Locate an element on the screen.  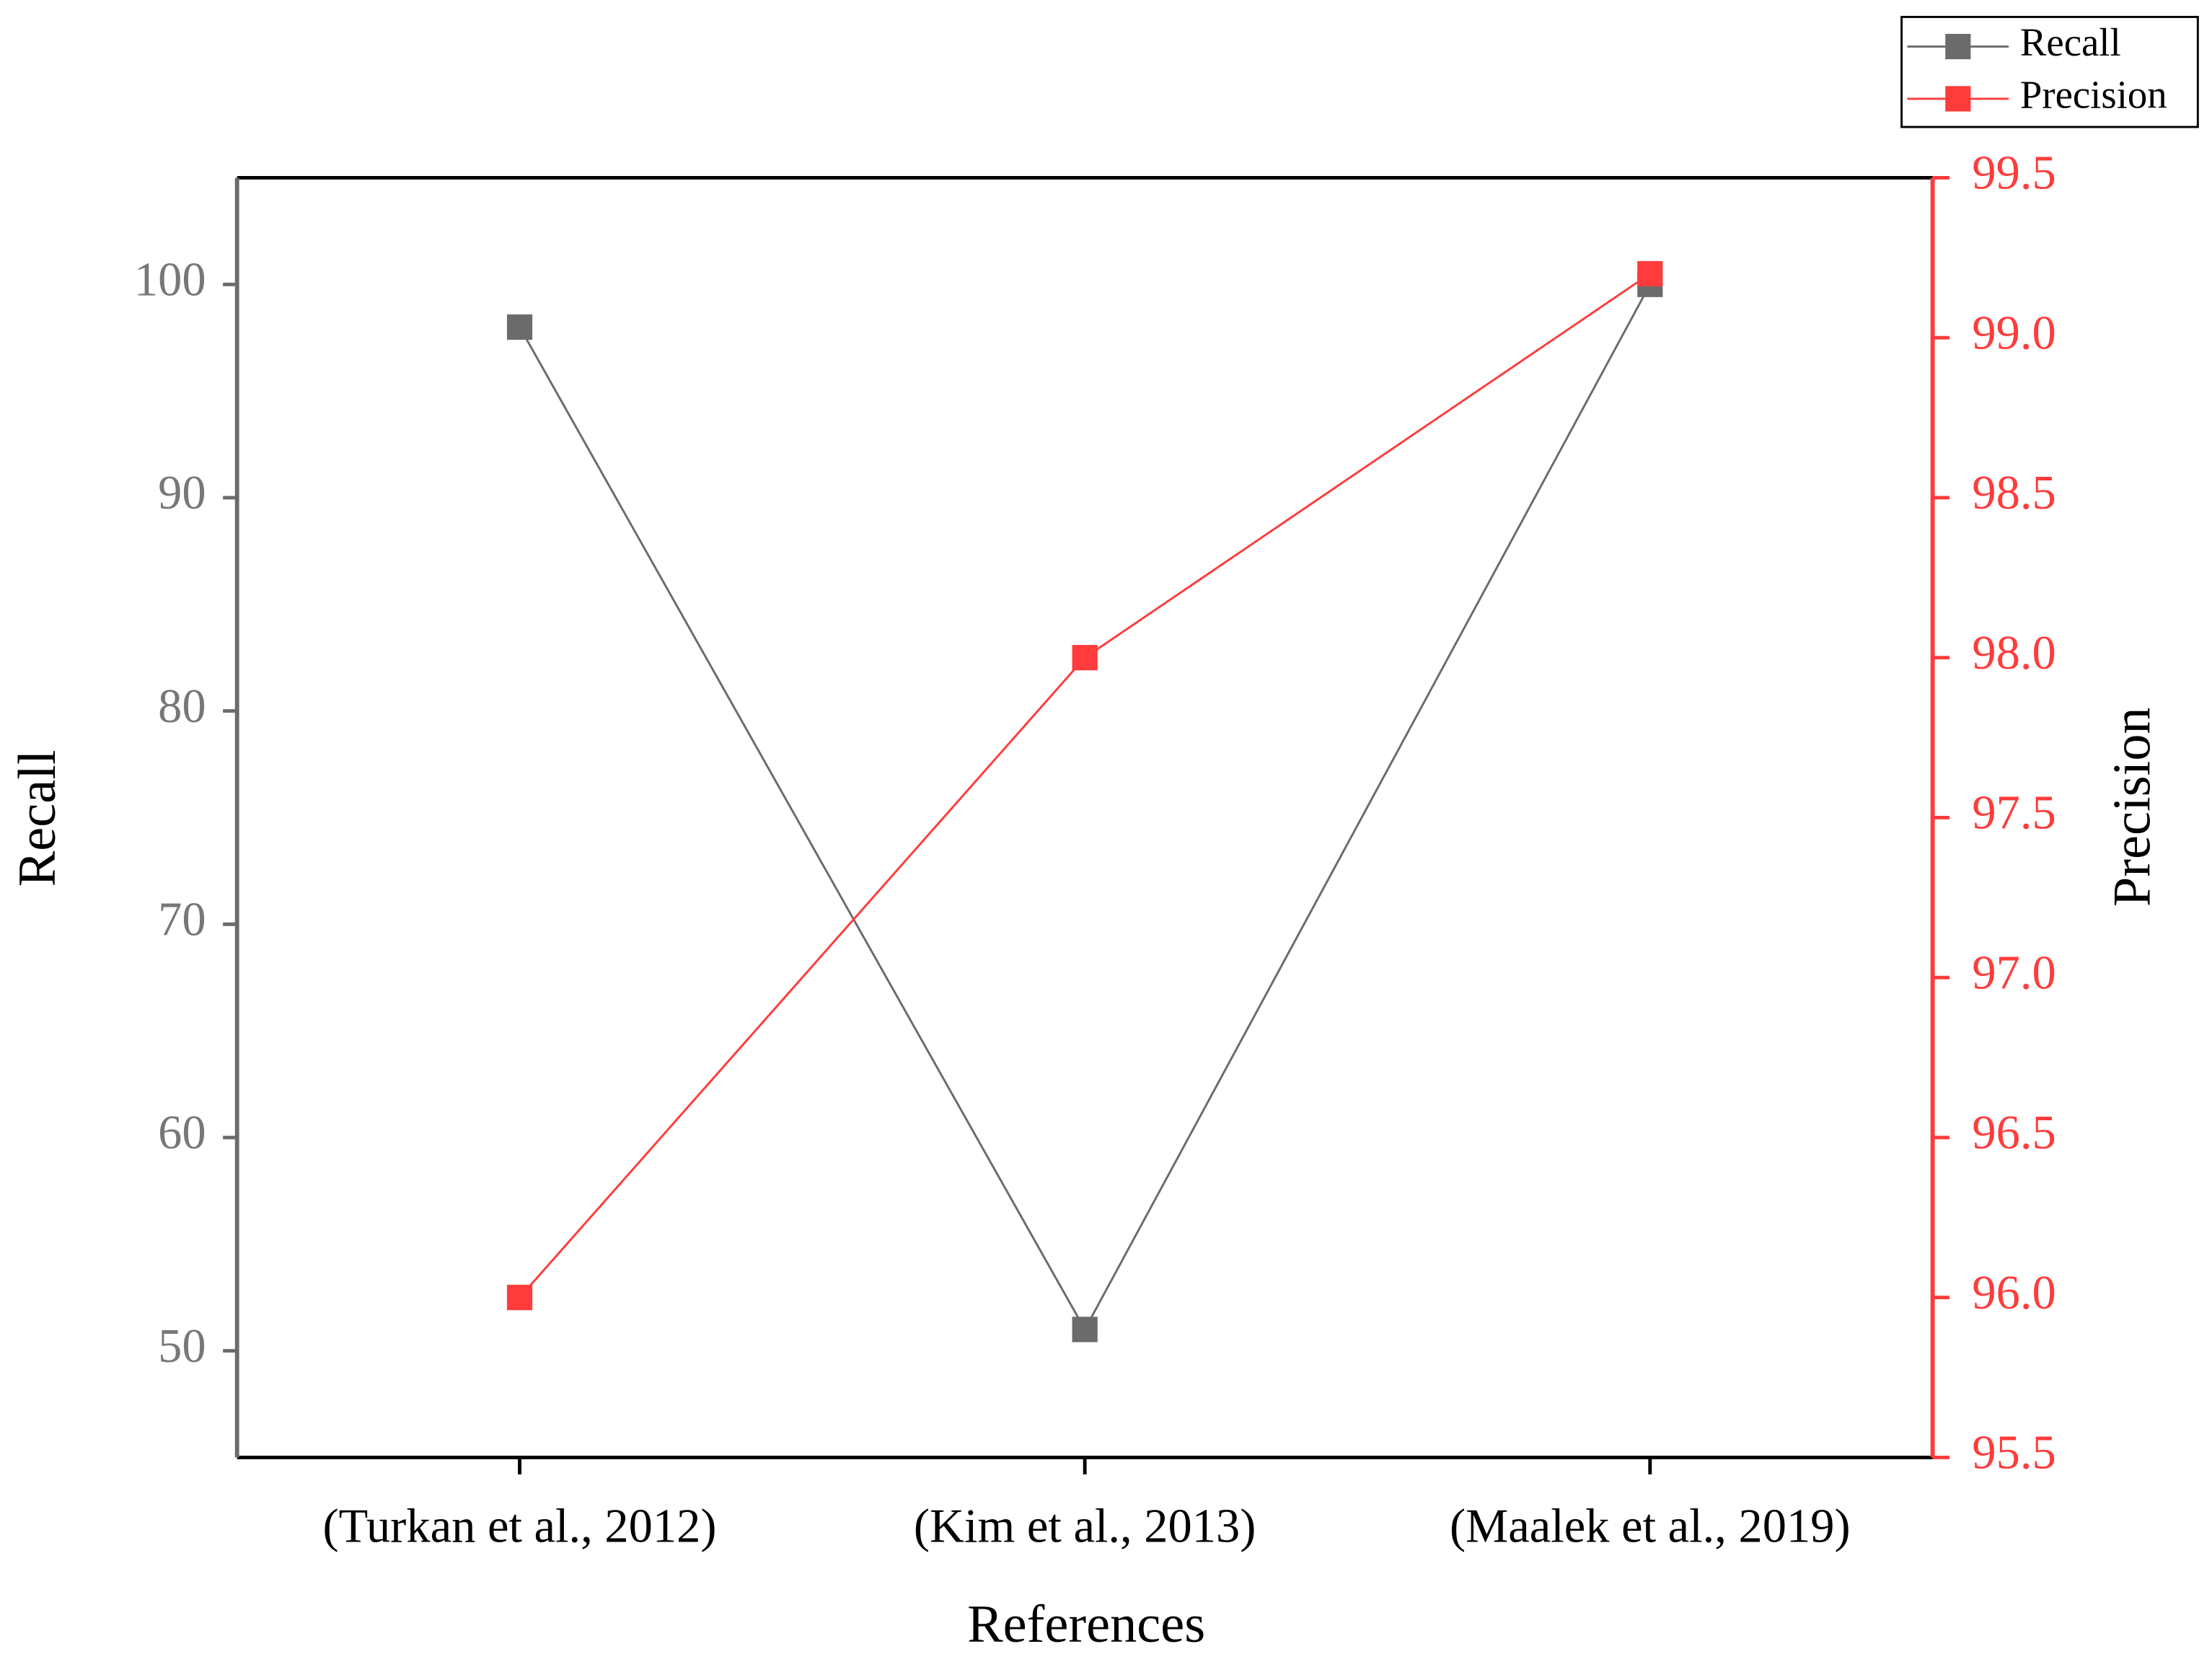
y-tick-label: 80 is located at coordinates (182, 706).